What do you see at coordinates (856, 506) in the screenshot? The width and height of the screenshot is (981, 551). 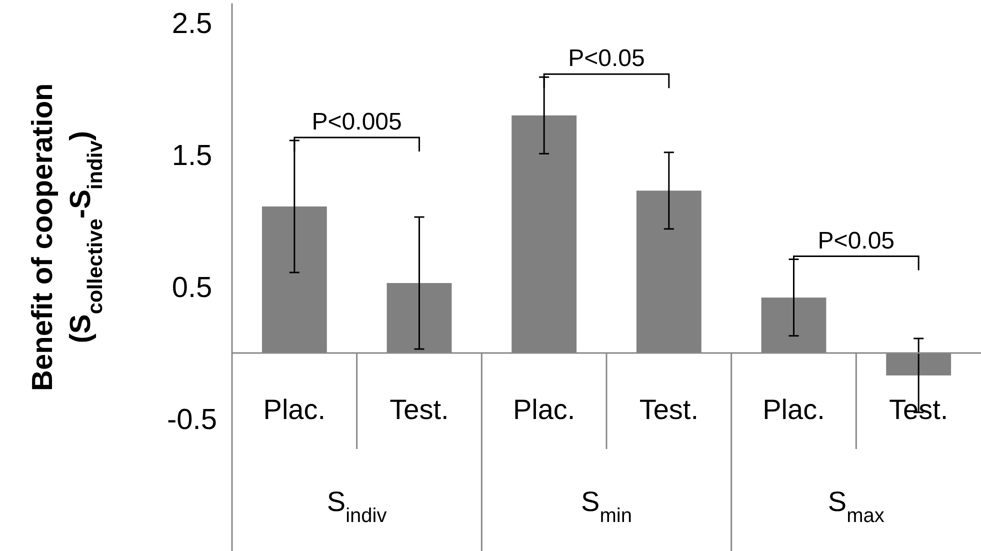 I see `annotation: S$_{max}$` at bounding box center [856, 506].